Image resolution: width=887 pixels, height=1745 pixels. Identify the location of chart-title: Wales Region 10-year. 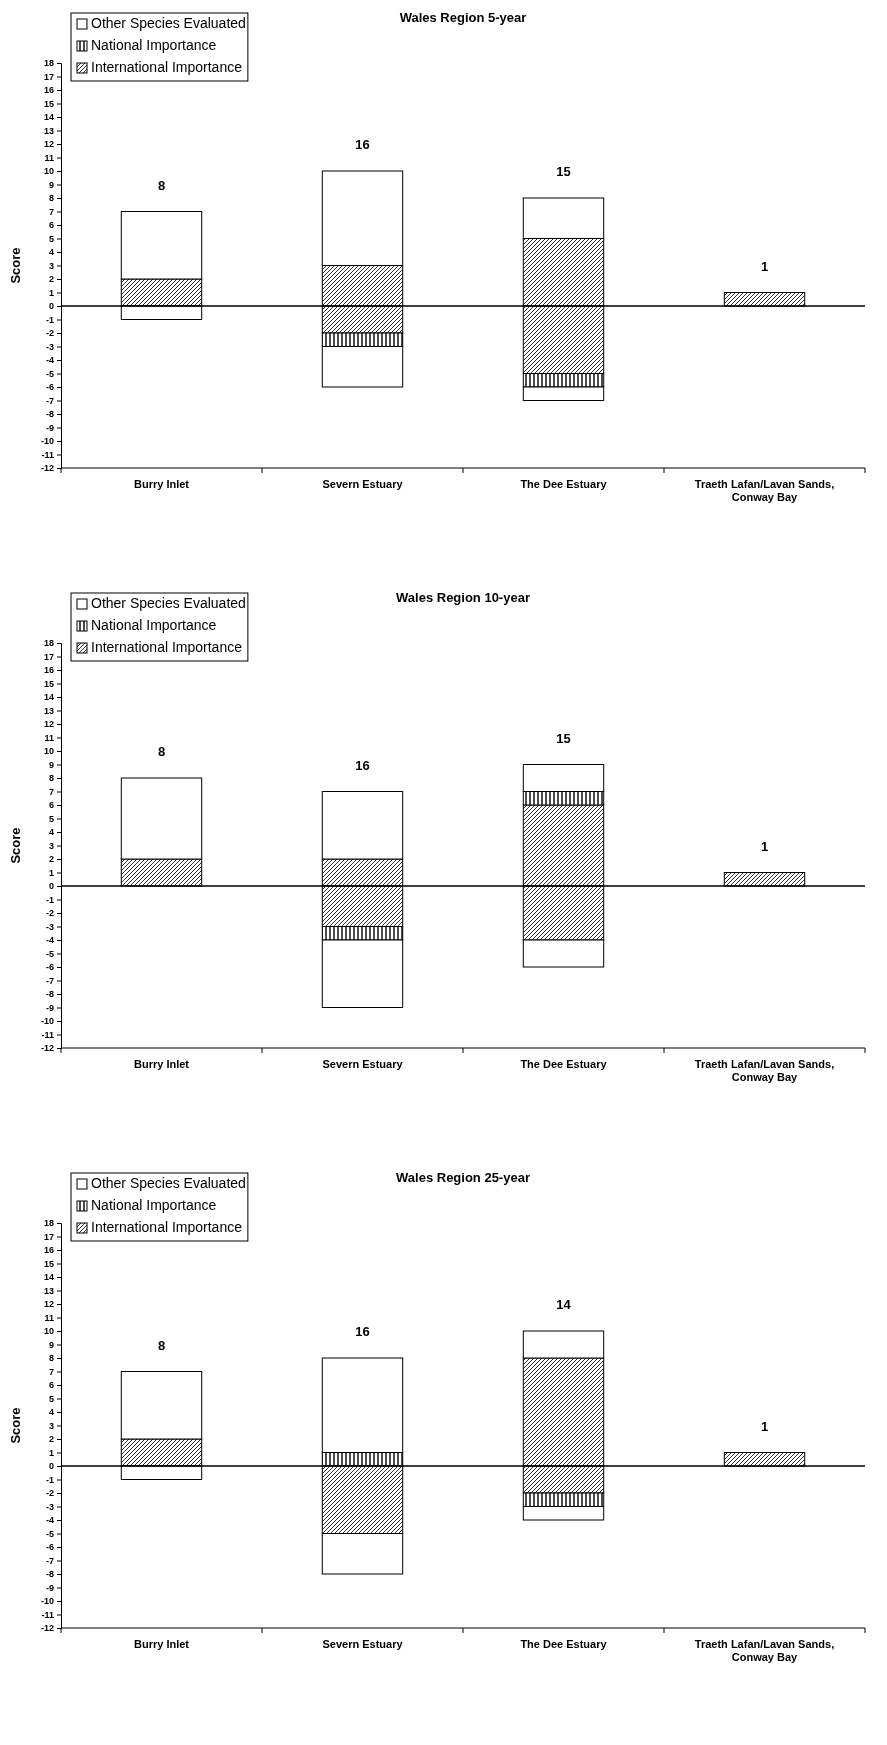
(463, 597).